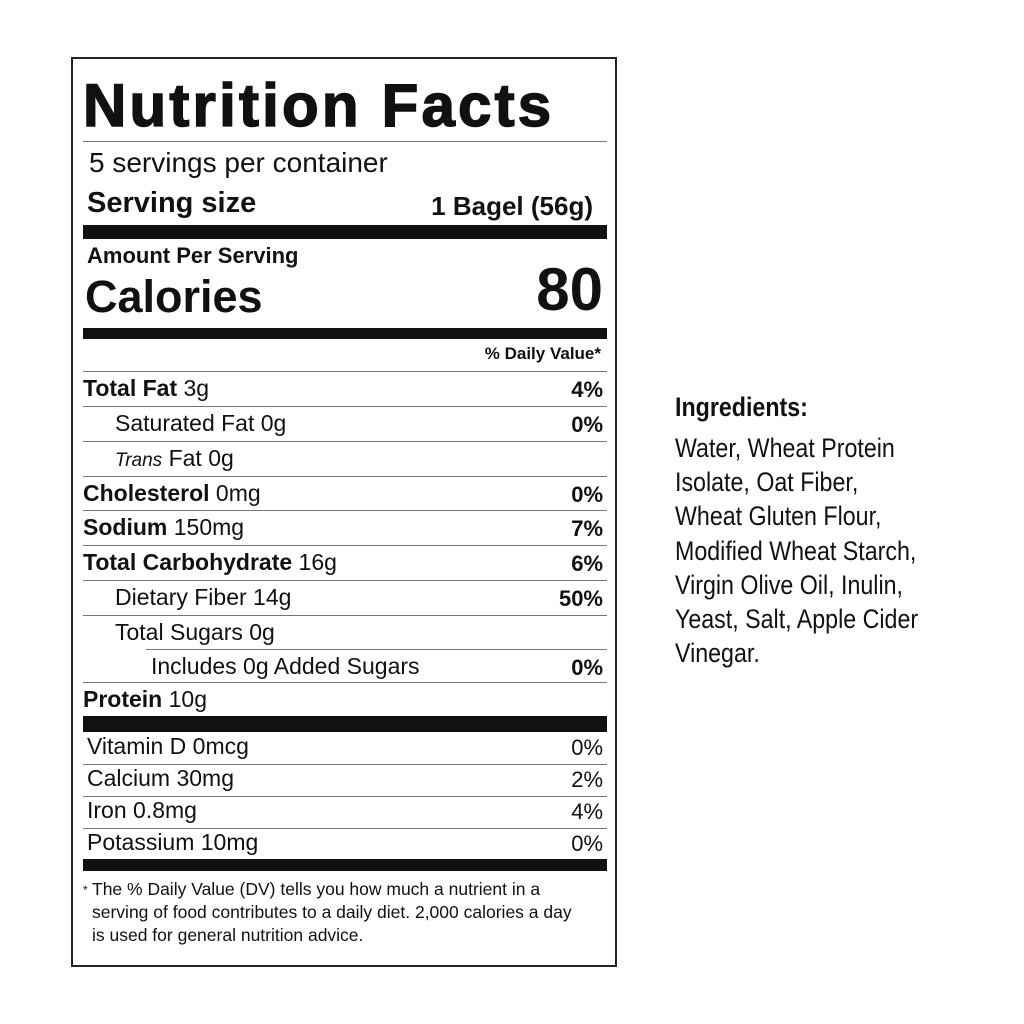  I want to click on nutrient-name: Dietary Fiber 14g, so click(203, 597).